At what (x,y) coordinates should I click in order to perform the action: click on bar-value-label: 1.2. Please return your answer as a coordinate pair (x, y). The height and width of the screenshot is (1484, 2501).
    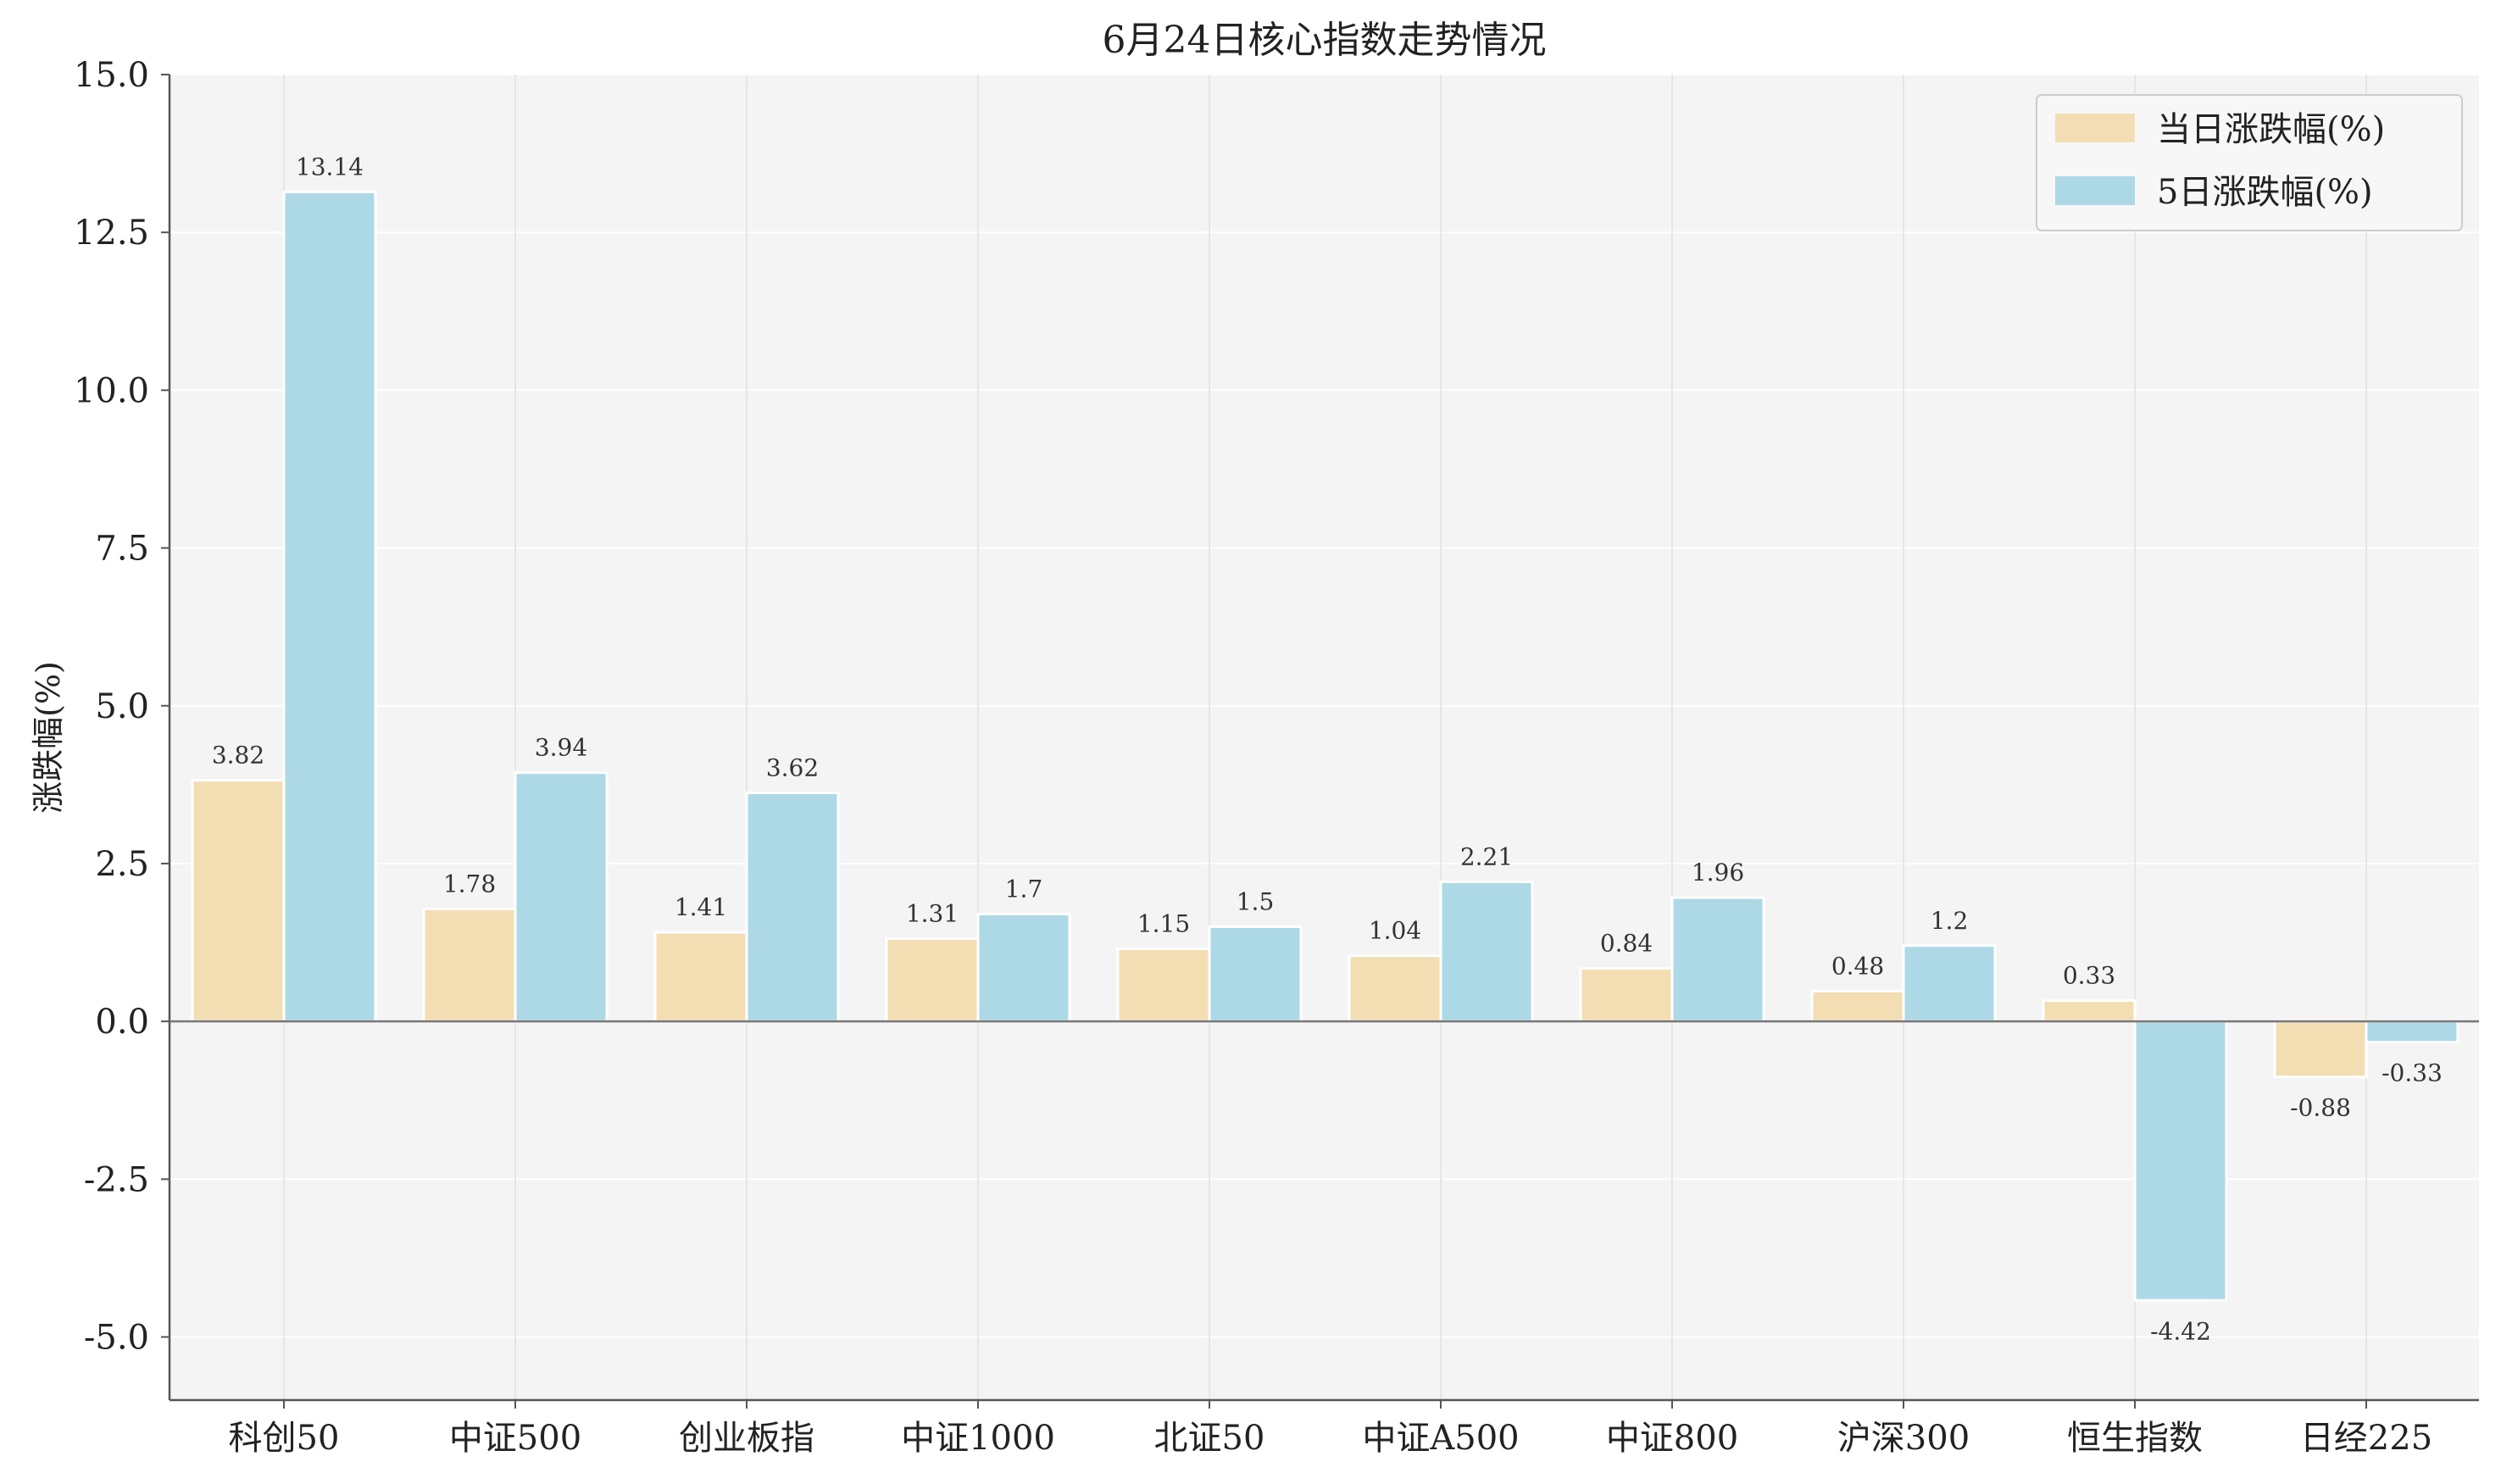
    Looking at the image, I should click on (1950, 921).